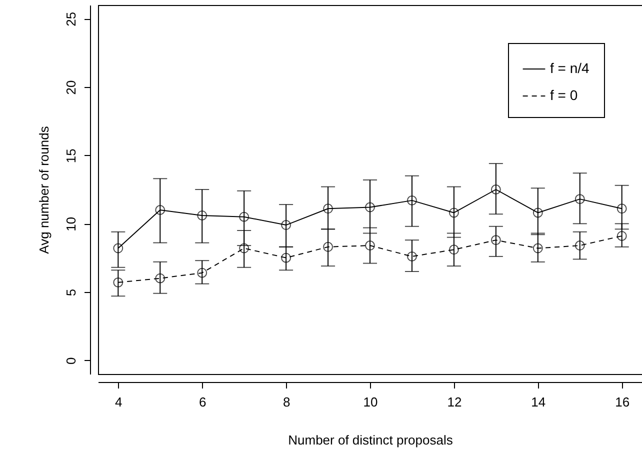  I want to click on y-tick-label: 15, so click(71, 156).